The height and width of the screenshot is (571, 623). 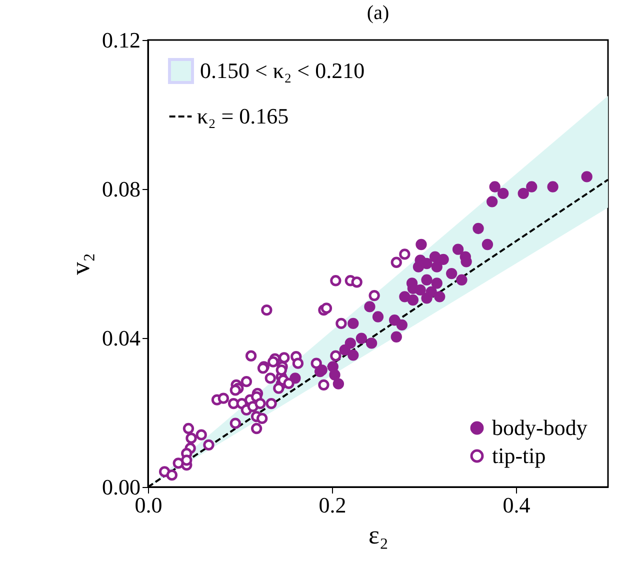 I want to click on x-tick-label: 0.4, so click(x=516, y=505).